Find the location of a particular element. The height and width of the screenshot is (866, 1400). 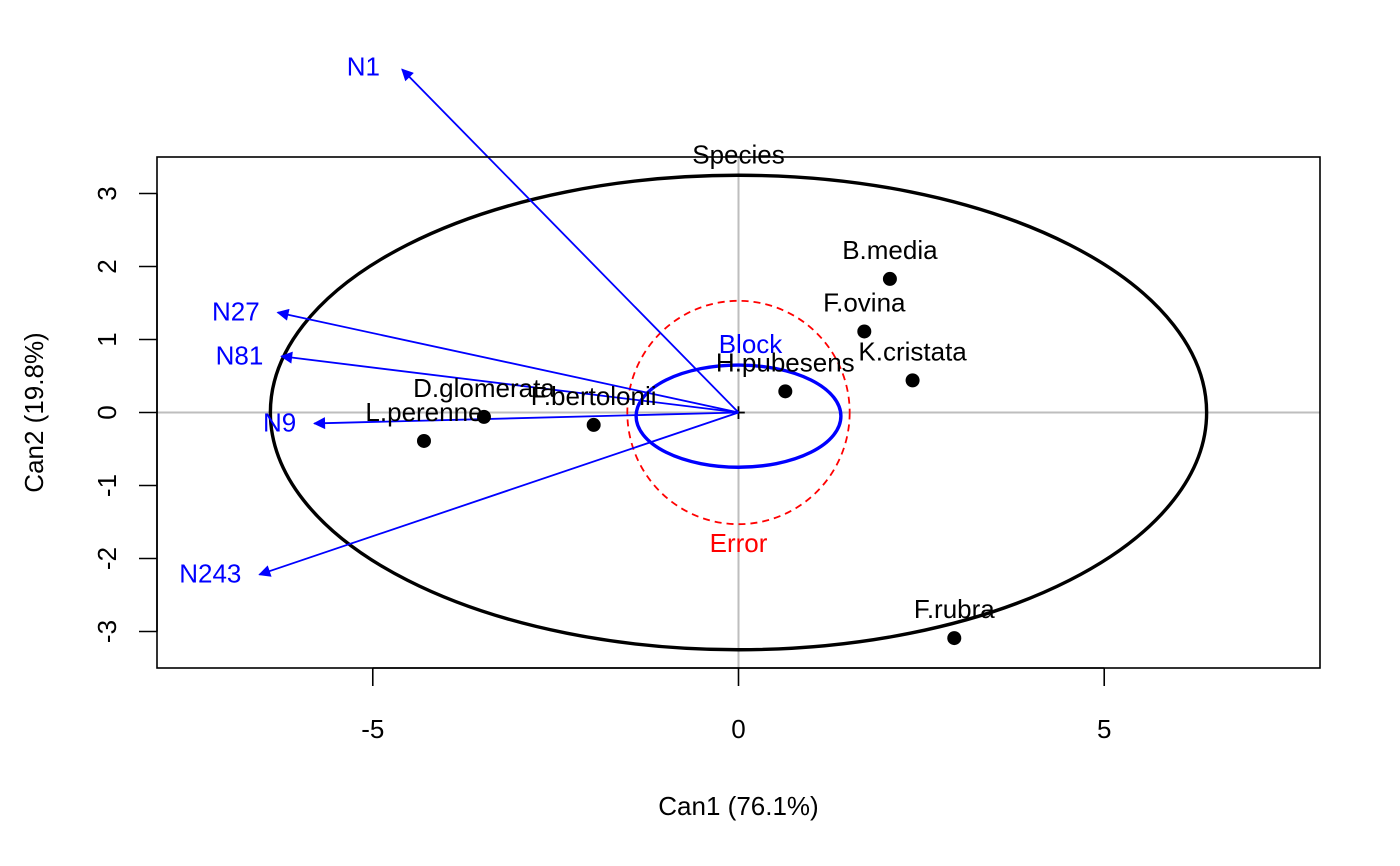

point-b-media is located at coordinates (889, 278).